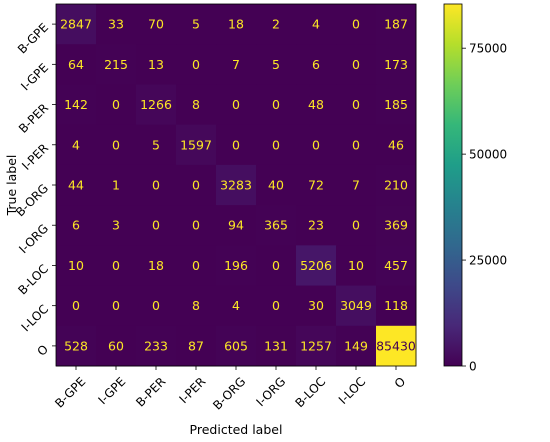 This screenshot has height=442, width=550. Describe the element at coordinates (156, 64) in the screenshot. I see `cell-value: 13` at that location.